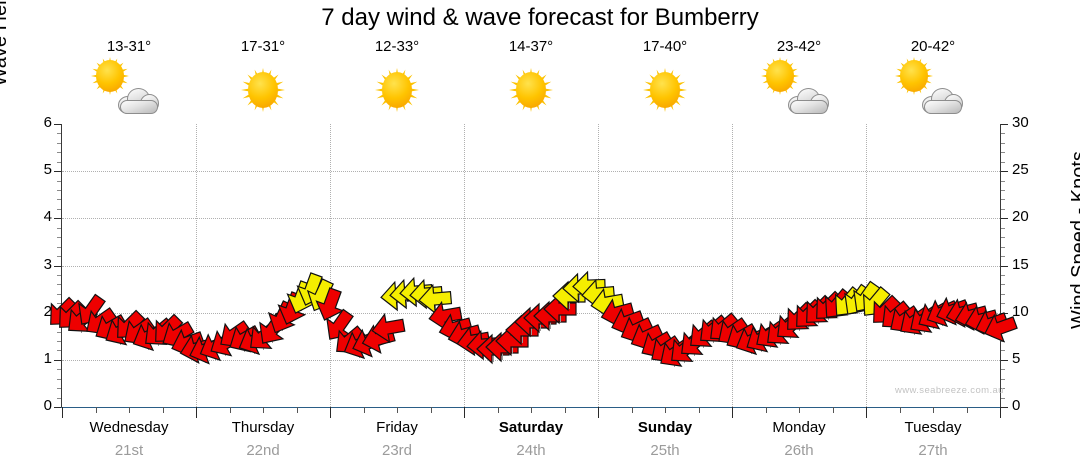  I want to click on x-axis-day-date: 22nd, so click(263, 450).